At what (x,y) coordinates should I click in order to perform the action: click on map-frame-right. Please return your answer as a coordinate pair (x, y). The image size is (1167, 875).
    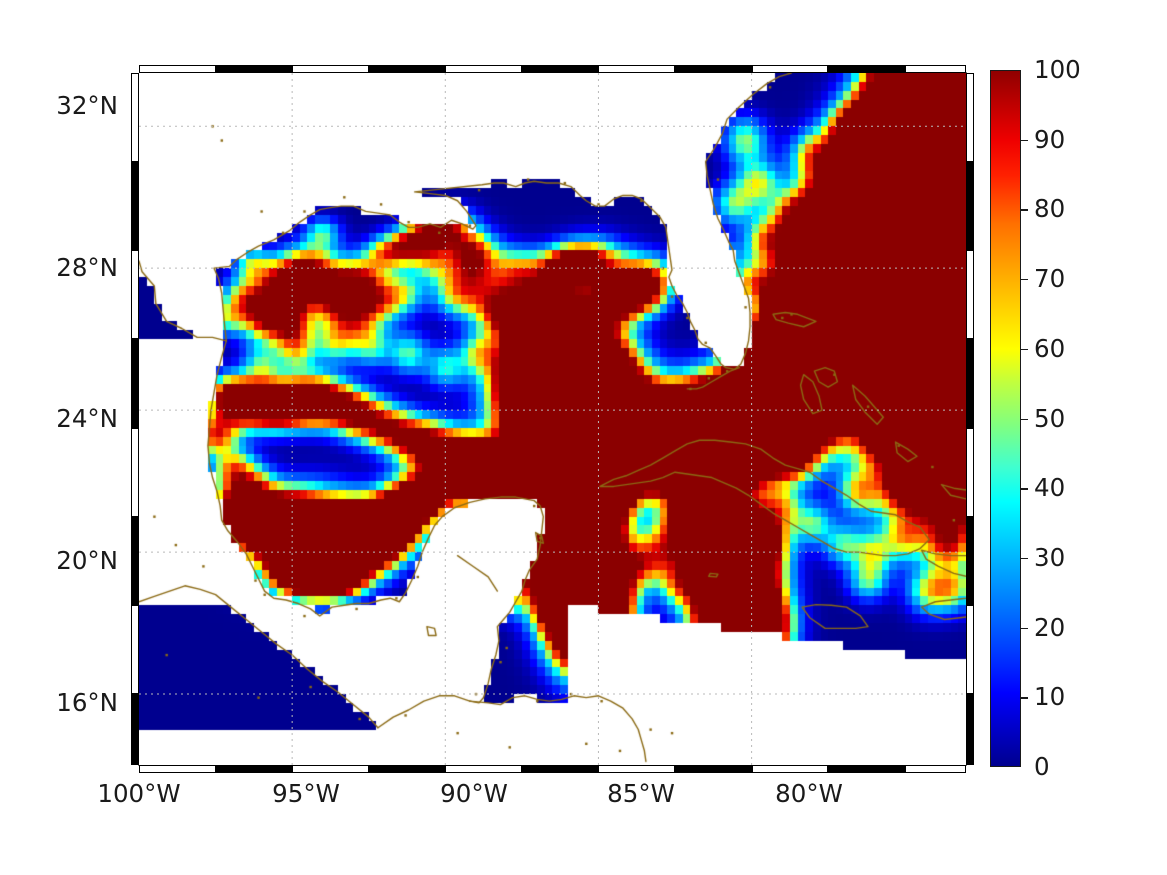
    Looking at the image, I should click on (970, 419).